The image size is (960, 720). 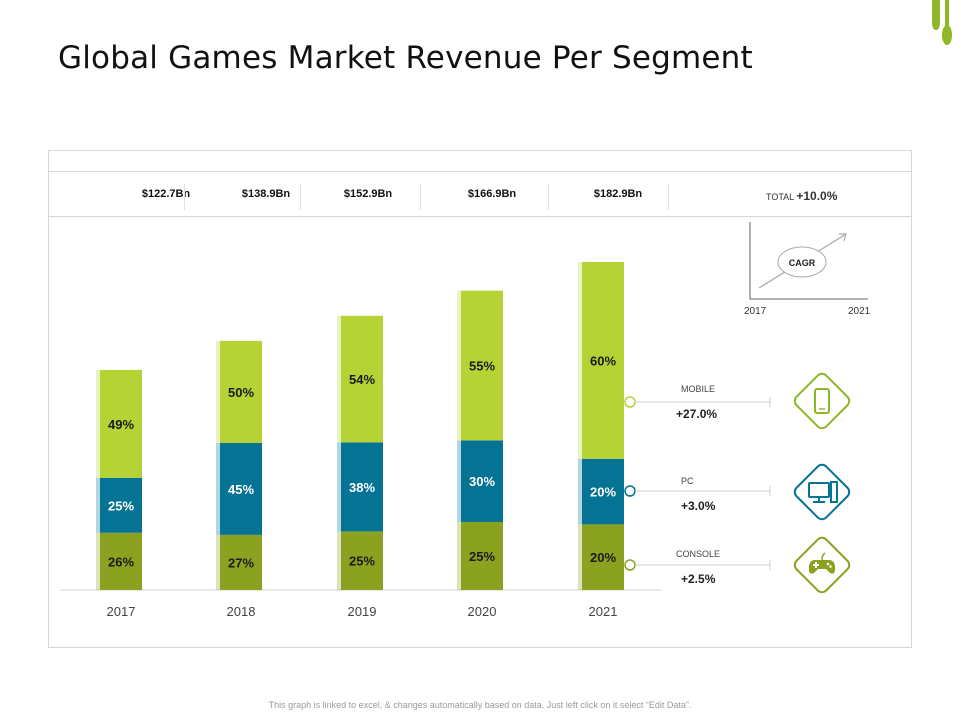 What do you see at coordinates (687, 481) in the screenshot?
I see `legend-pc-name: PC` at bounding box center [687, 481].